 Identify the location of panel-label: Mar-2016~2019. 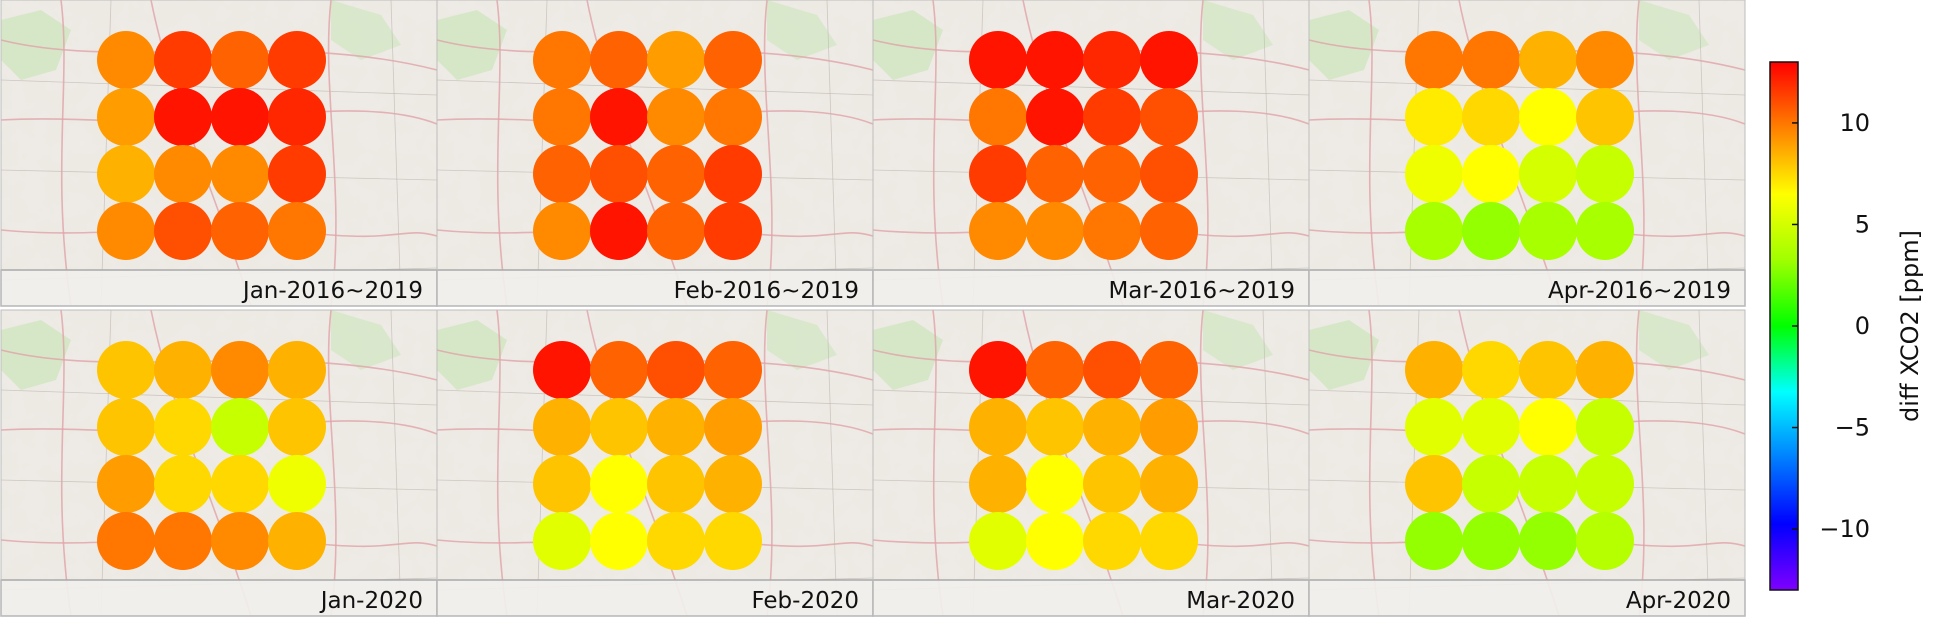
(1201, 291).